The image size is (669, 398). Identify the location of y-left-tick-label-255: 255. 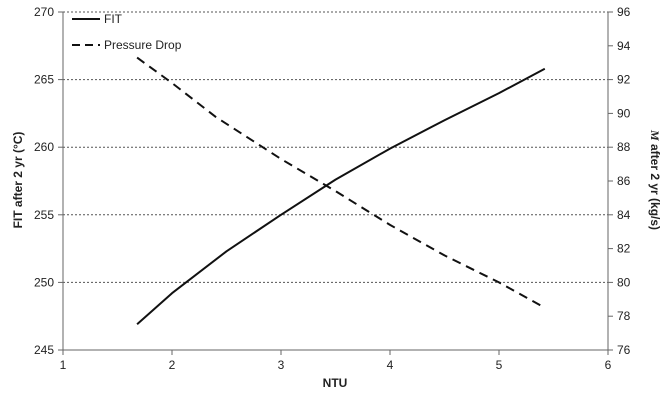
(44, 215).